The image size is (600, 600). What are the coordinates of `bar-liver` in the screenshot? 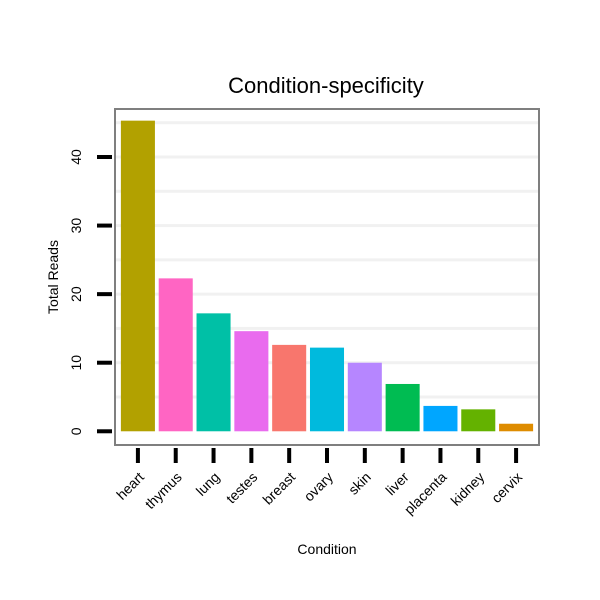 It's located at (402, 407).